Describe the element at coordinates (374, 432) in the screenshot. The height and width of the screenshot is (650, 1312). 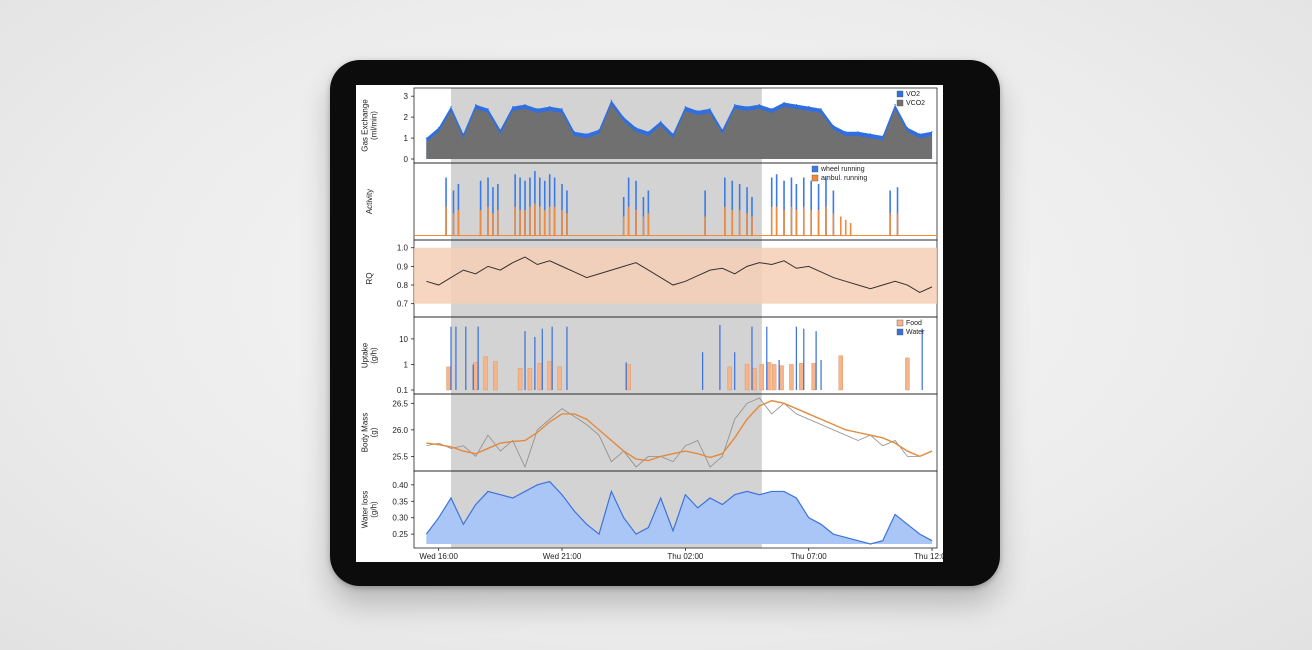
I see `ylabel-mass-1: (g)` at that location.